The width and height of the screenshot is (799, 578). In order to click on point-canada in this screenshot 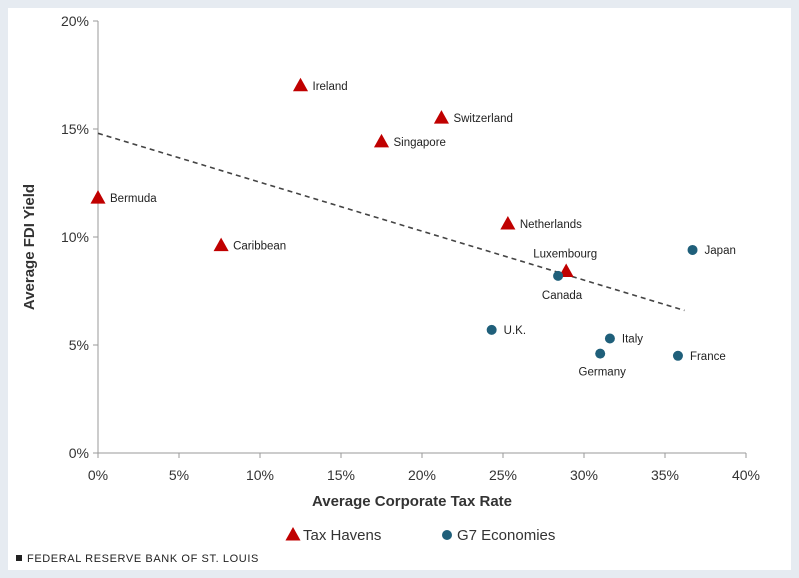, I will do `click(558, 275)`.